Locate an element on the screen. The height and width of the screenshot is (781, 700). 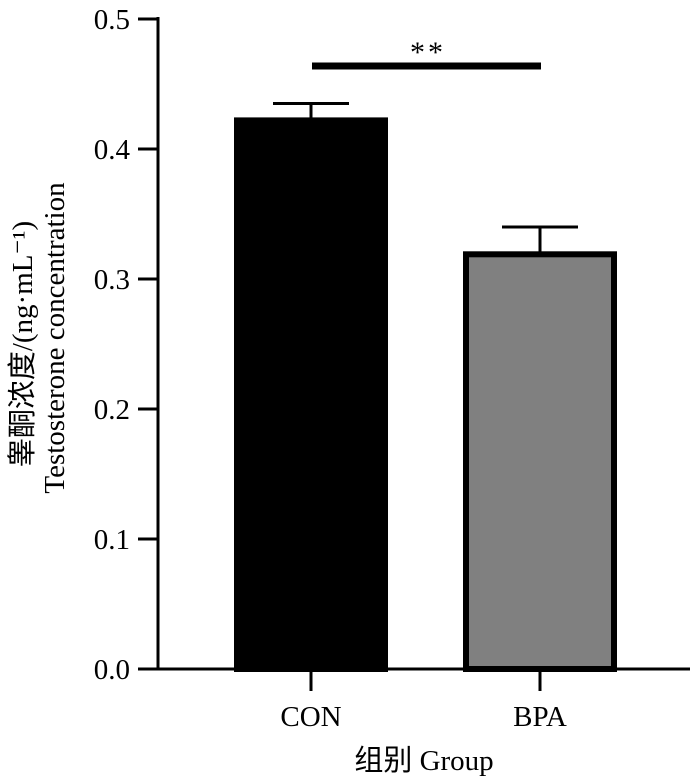
x-tick-label: BPA is located at coordinates (540, 717).